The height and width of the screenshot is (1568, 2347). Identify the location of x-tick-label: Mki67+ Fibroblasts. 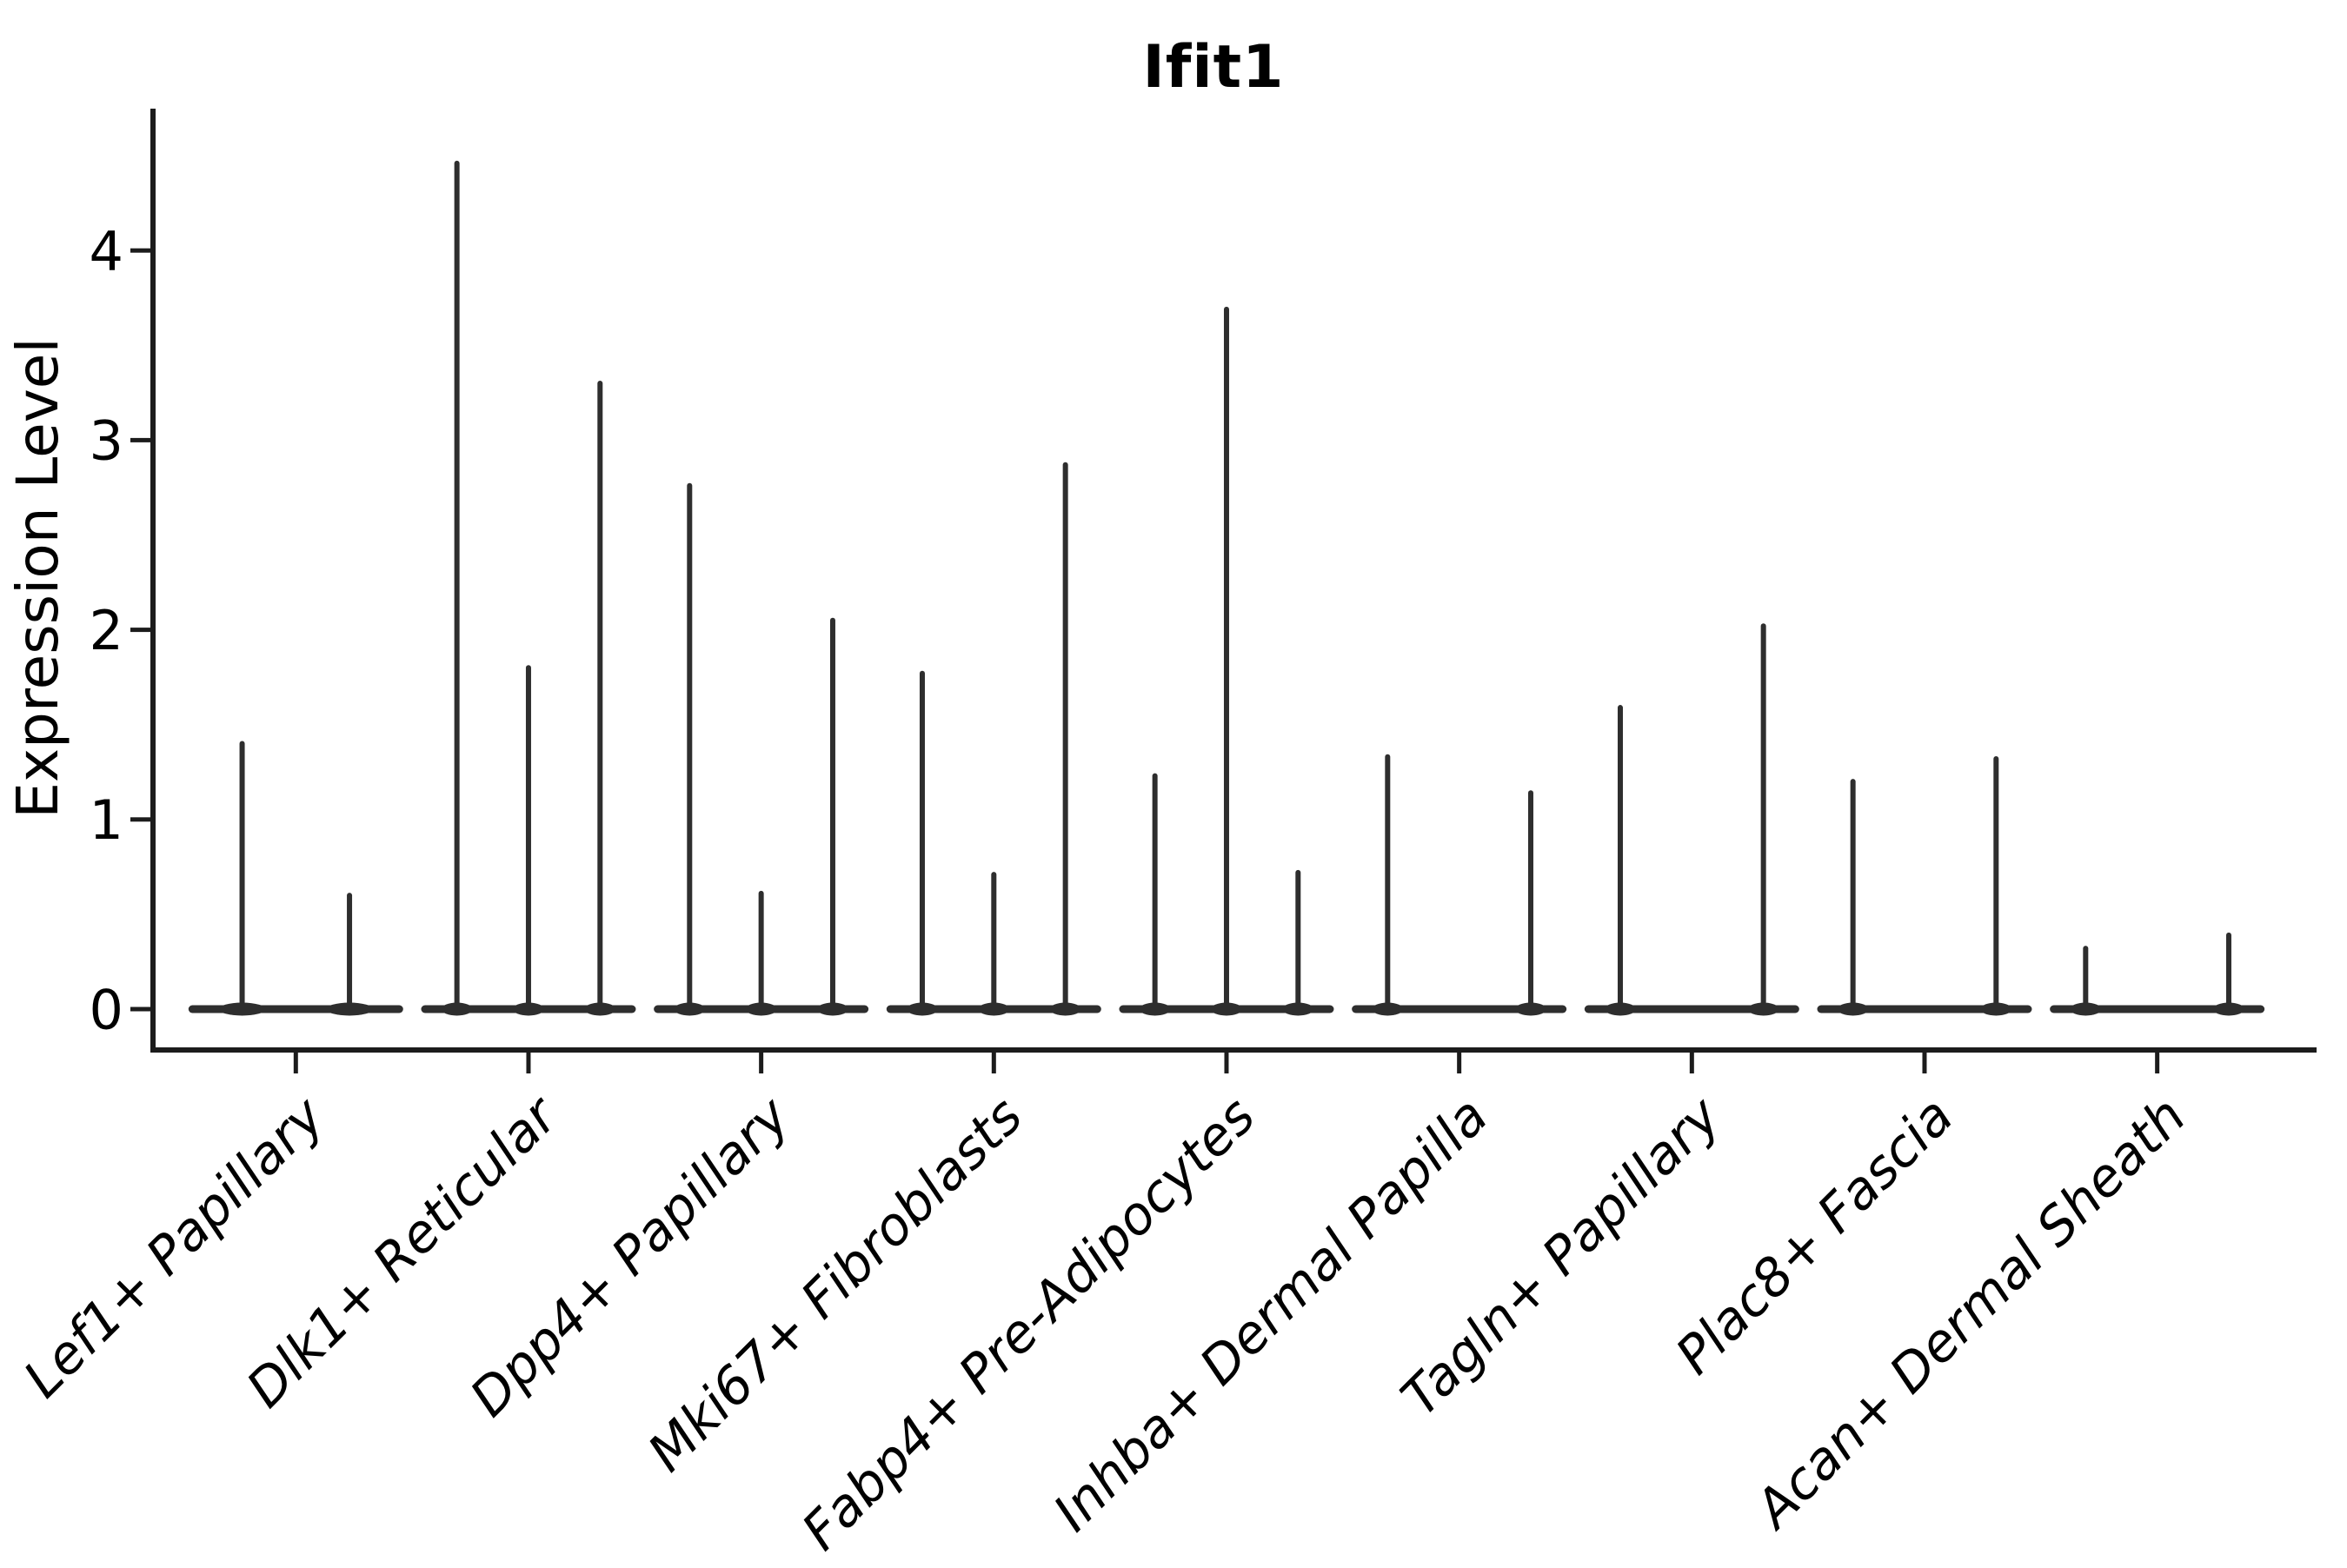
(835, 1285).